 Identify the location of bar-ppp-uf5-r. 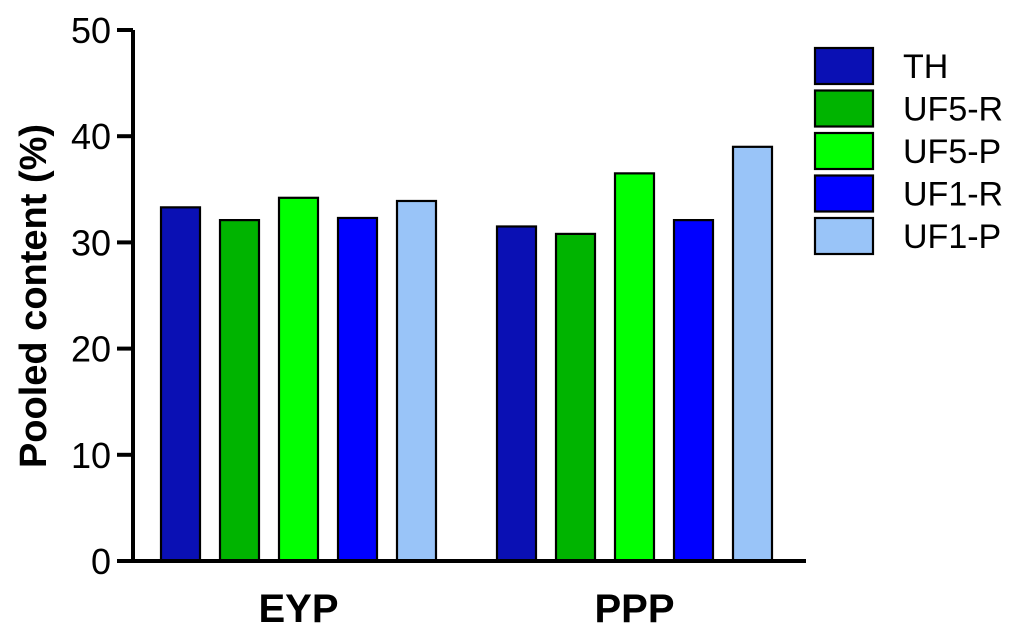
(575, 397).